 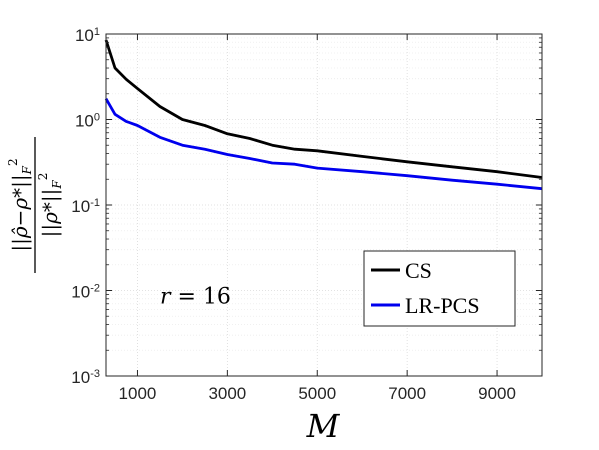 I want to click on y-tick-label: 10¹, so click(x=87, y=35).